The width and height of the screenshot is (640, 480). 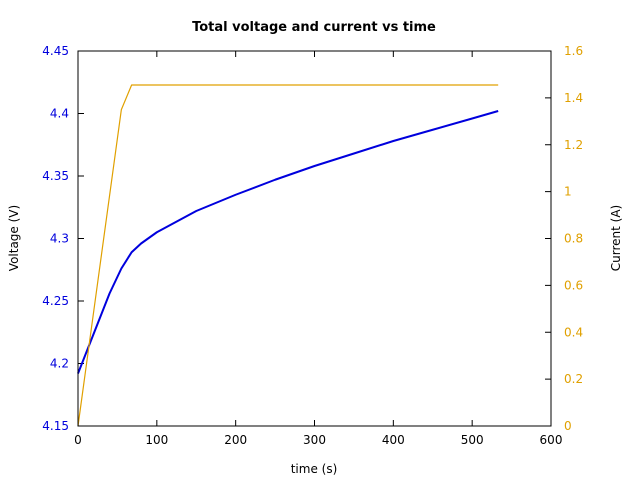 What do you see at coordinates (551, 440) in the screenshot?
I see `x-tick-label: 600` at bounding box center [551, 440].